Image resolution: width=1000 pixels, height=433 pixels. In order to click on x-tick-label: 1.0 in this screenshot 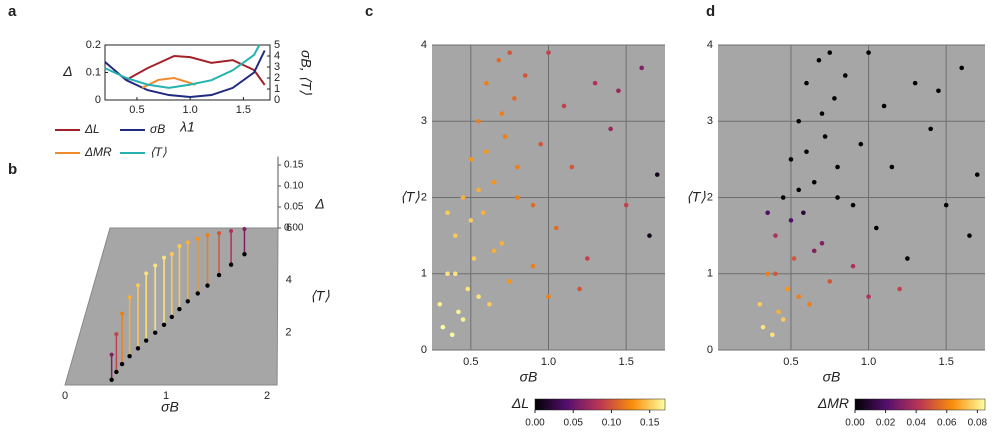, I will do `click(868, 362)`.